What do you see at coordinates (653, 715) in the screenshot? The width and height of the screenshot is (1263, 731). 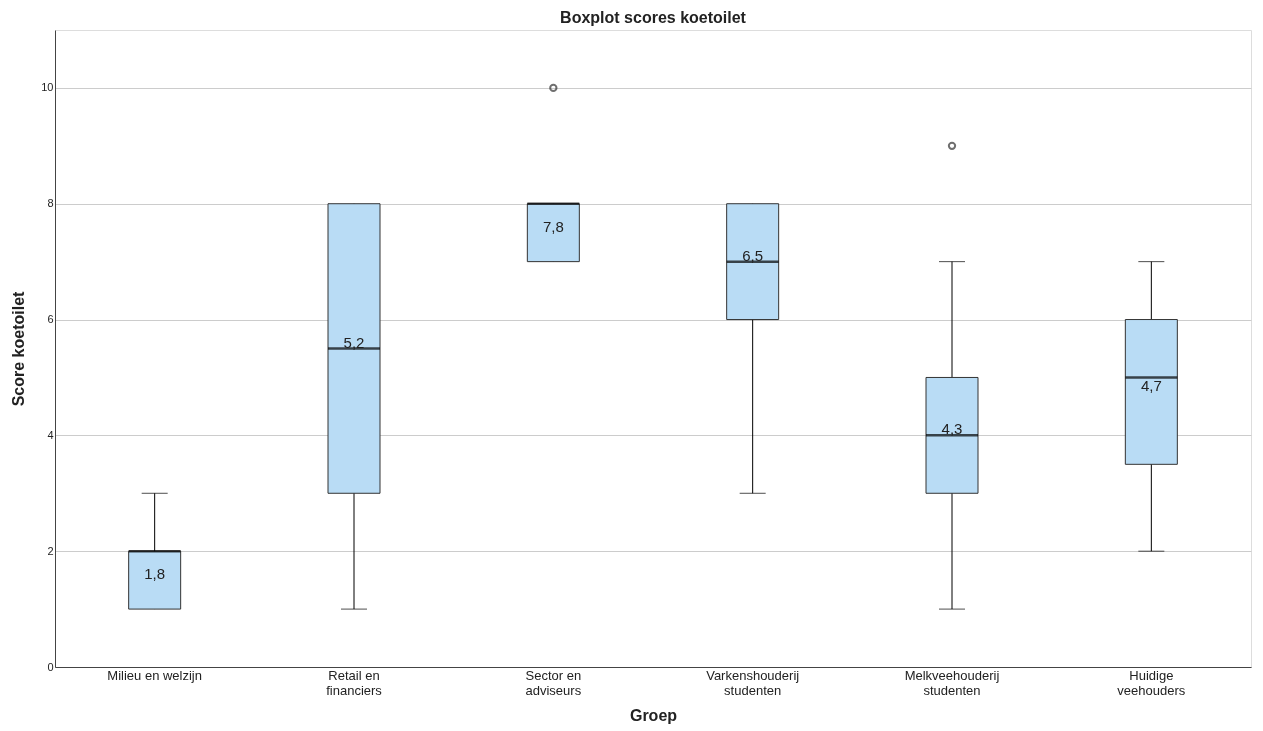 I see `x-axis-title: Groep` at bounding box center [653, 715].